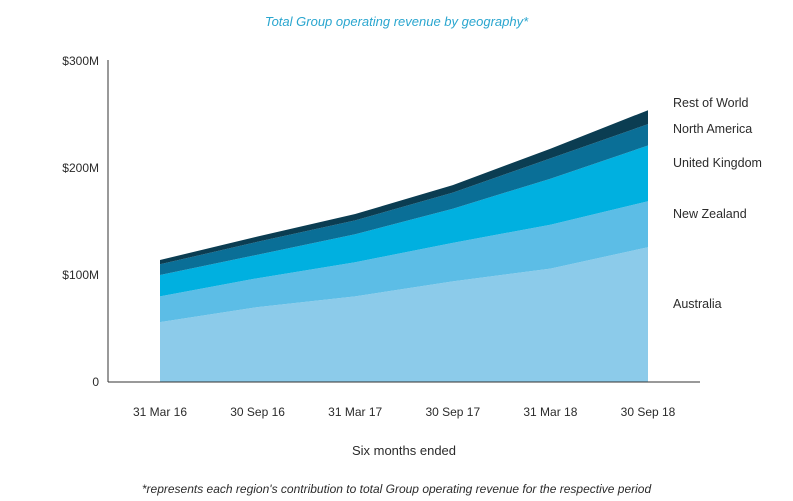 The height and width of the screenshot is (501, 793). Describe the element at coordinates (80, 275) in the screenshot. I see `y-tick-label: $100M` at that location.